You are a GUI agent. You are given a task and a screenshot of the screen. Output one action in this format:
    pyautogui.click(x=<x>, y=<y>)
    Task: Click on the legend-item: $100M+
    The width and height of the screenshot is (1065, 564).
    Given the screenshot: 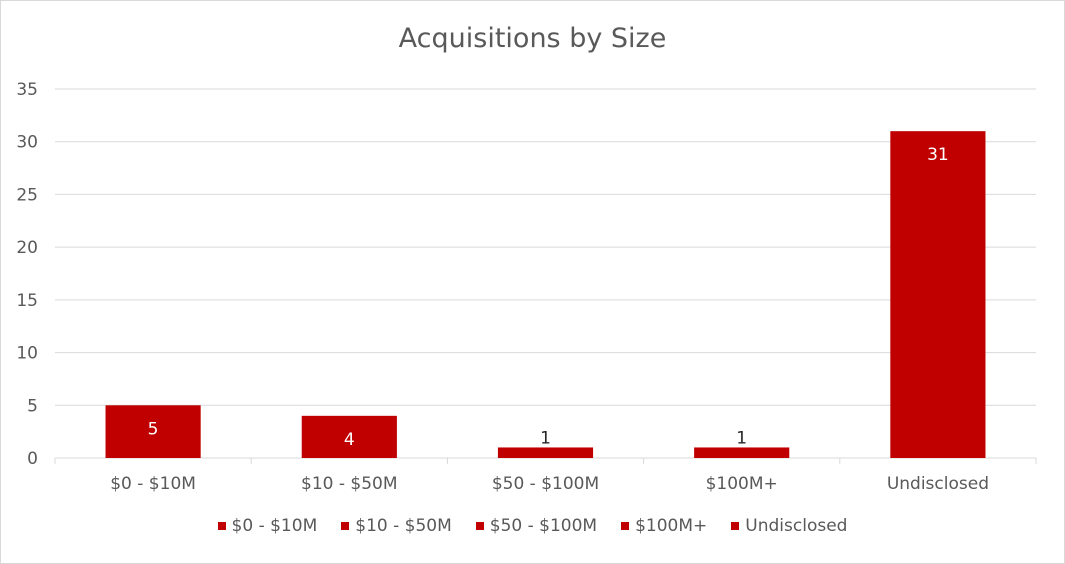 What is the action you would take?
    pyautogui.click(x=664, y=526)
    